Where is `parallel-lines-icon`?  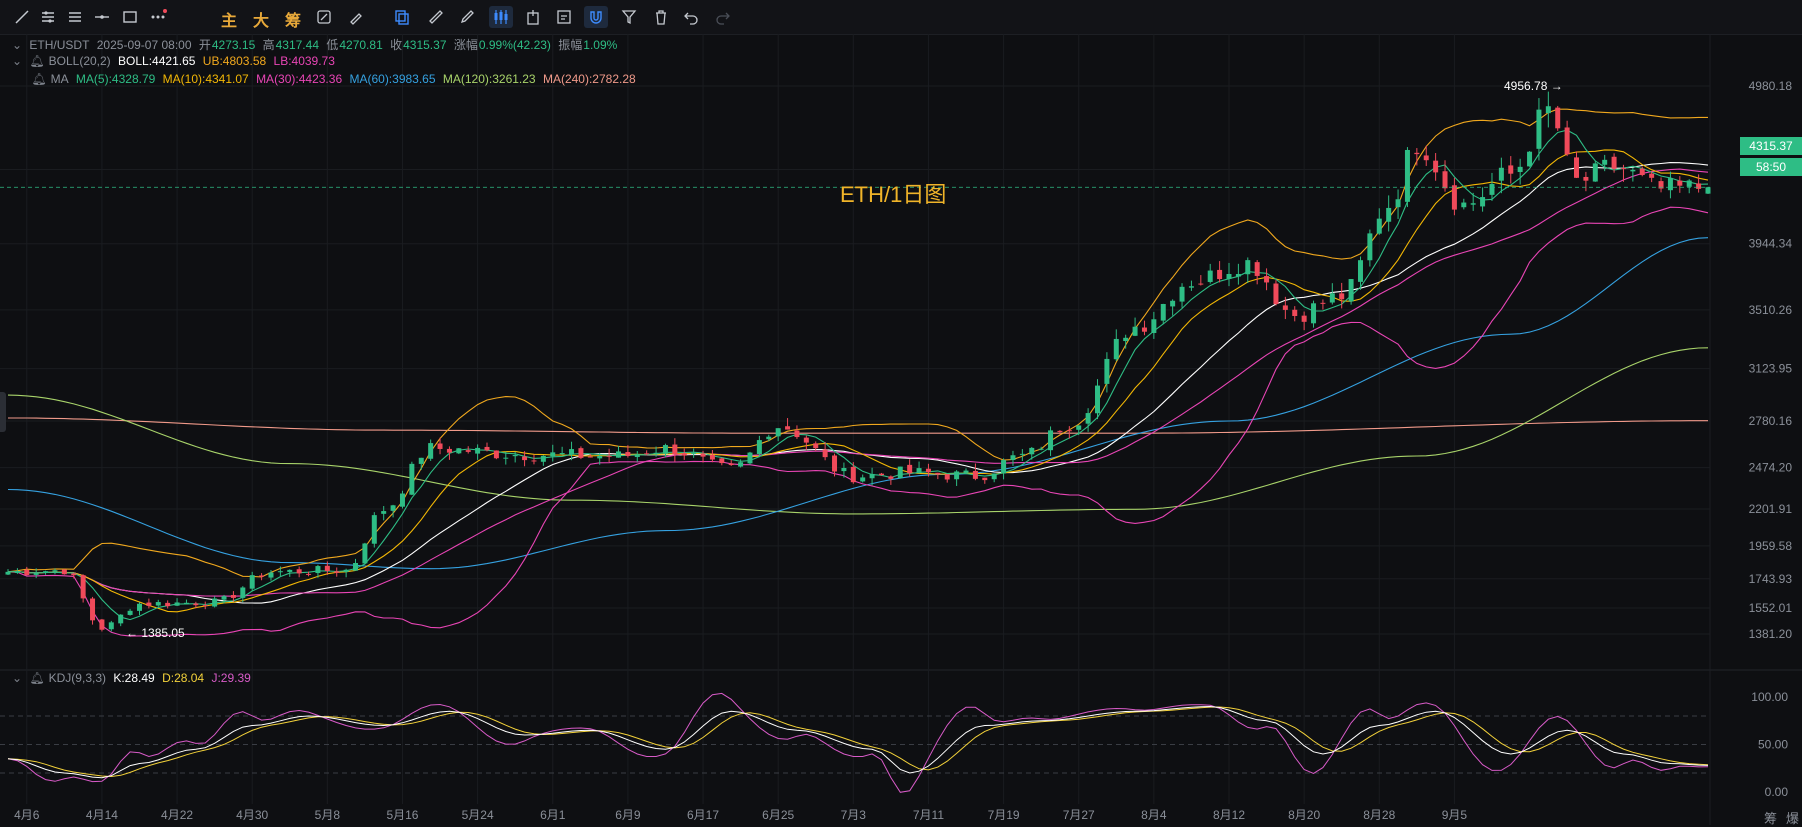
parallel-lines-icon is located at coordinates (48, 17).